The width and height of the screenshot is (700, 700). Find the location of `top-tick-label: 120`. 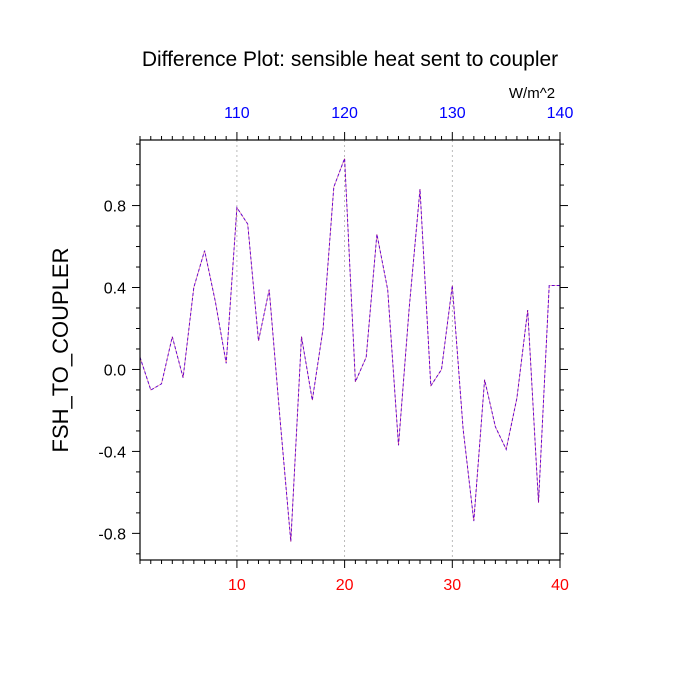

top-tick-label: 120 is located at coordinates (344, 113).